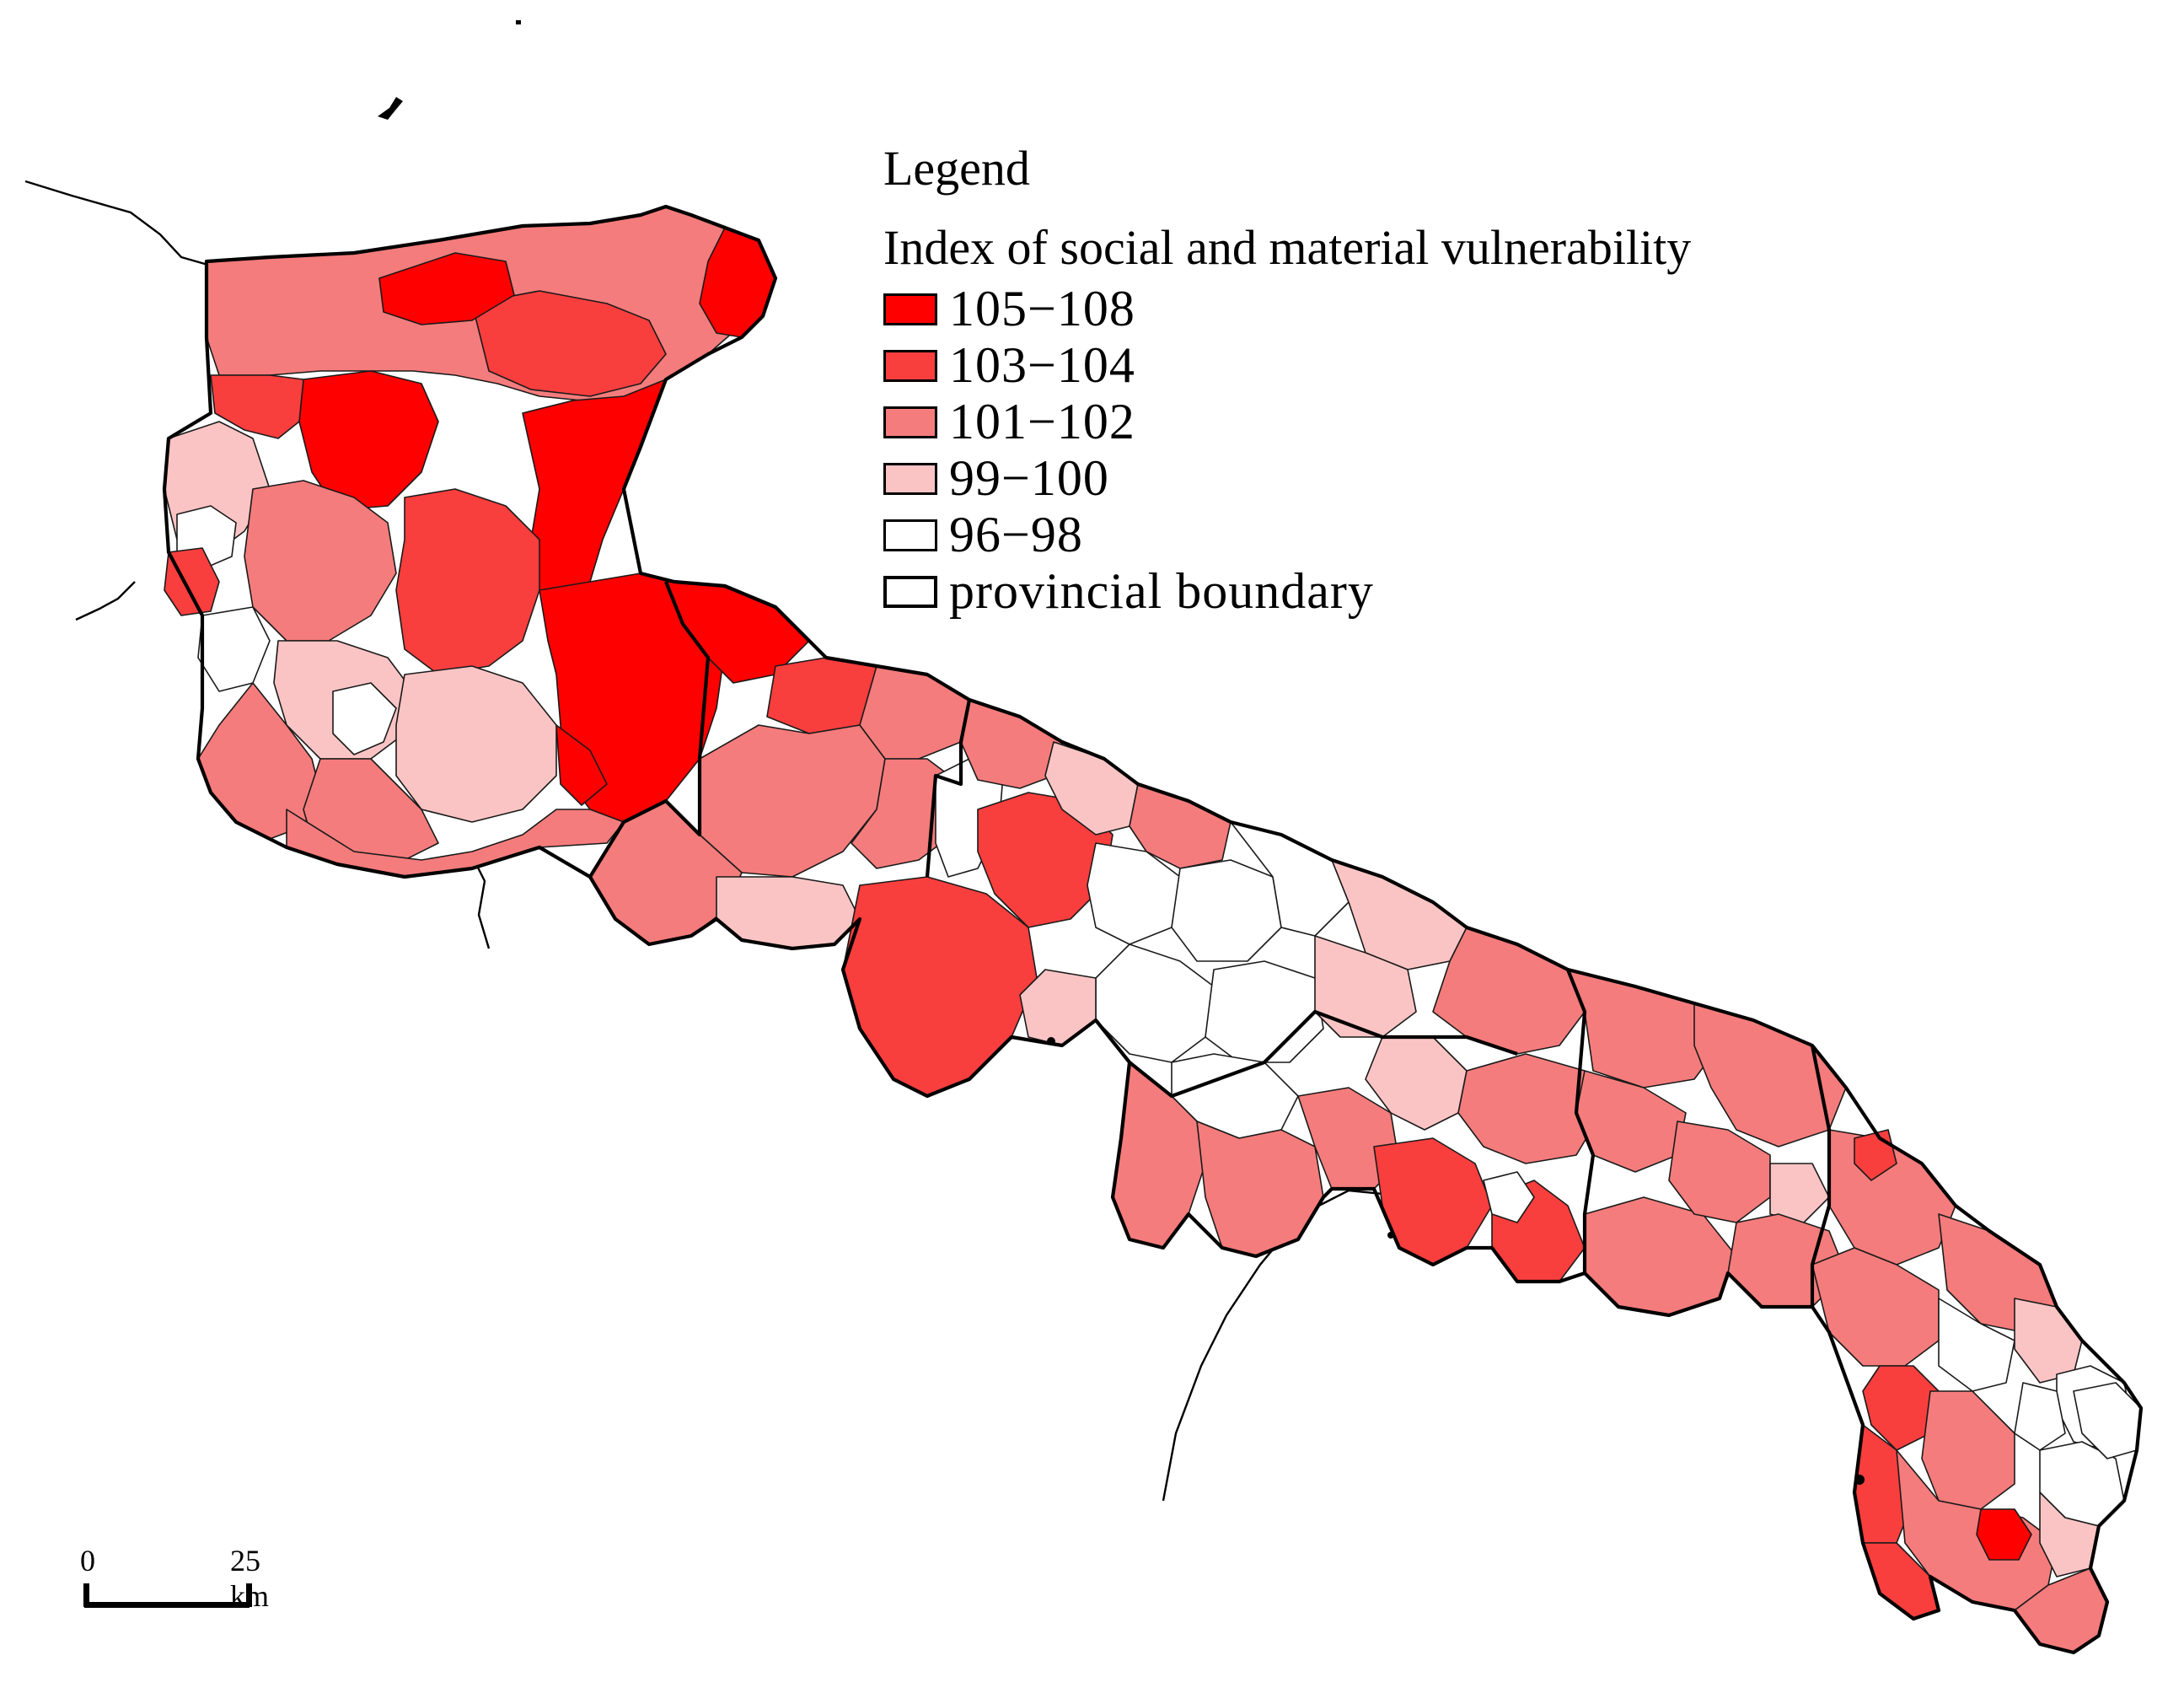 This screenshot has width=2184, height=1693. Describe the element at coordinates (1284, 309) in the screenshot. I see `legend-item-105-108: 105−108` at that location.